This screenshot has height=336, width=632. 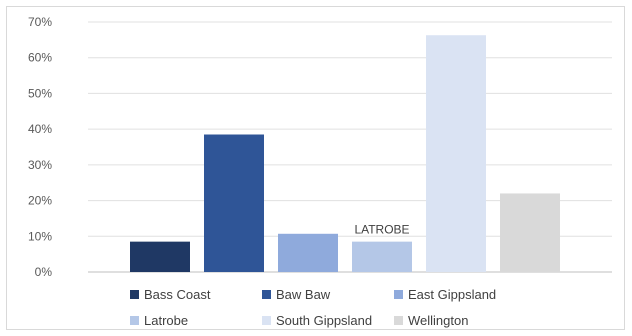 I want to click on bar-wellington, so click(x=530, y=232).